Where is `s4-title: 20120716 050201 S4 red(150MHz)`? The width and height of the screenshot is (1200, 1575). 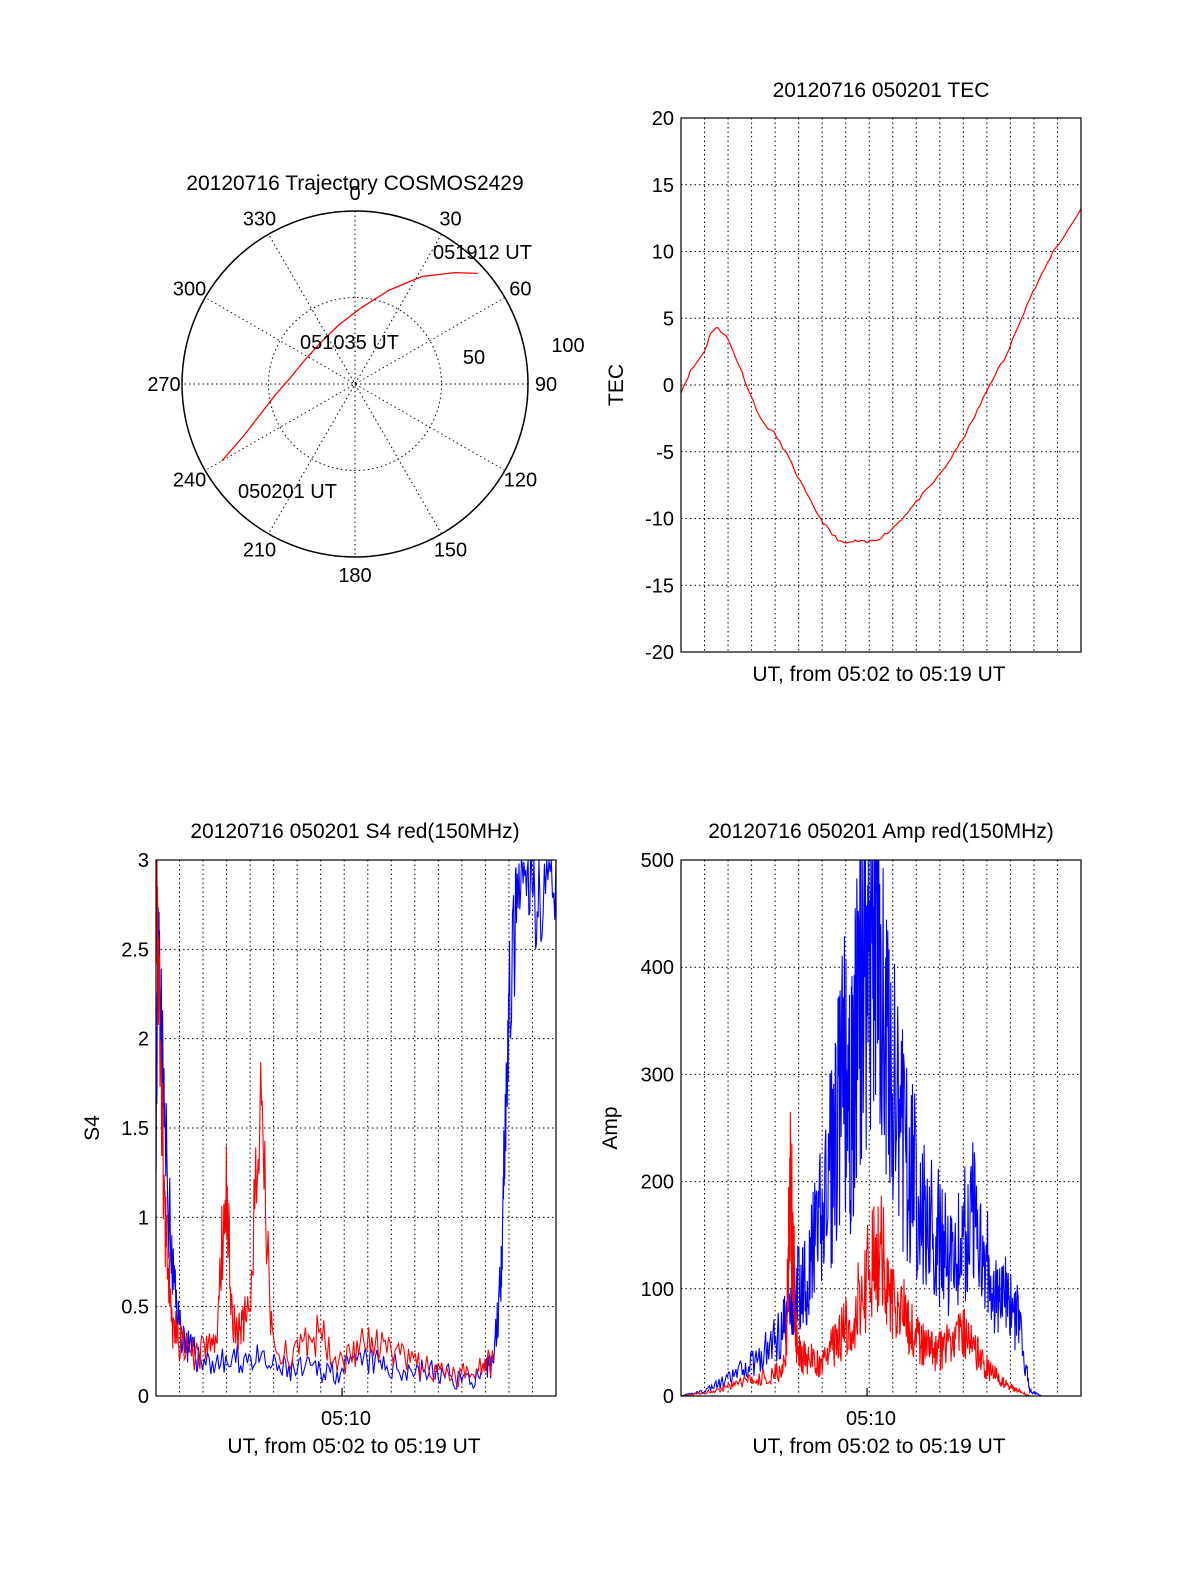 s4-title: 20120716 050201 S4 red(150MHz) is located at coordinates (354, 831).